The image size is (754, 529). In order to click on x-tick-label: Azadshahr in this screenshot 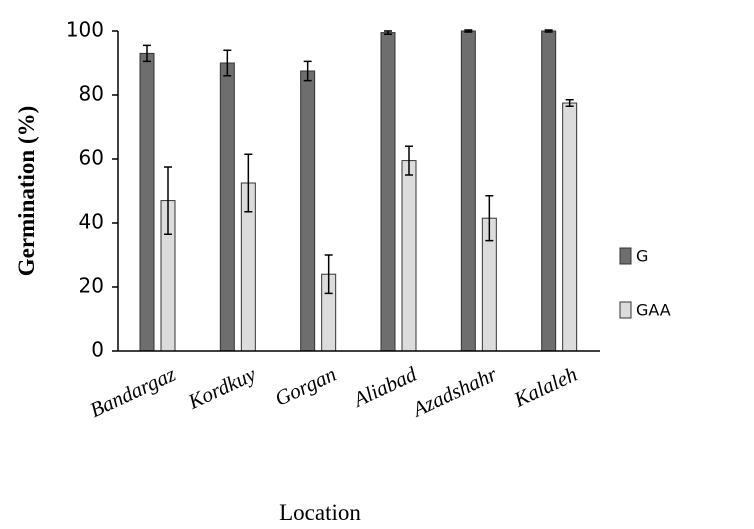, I will do `click(454, 391)`.